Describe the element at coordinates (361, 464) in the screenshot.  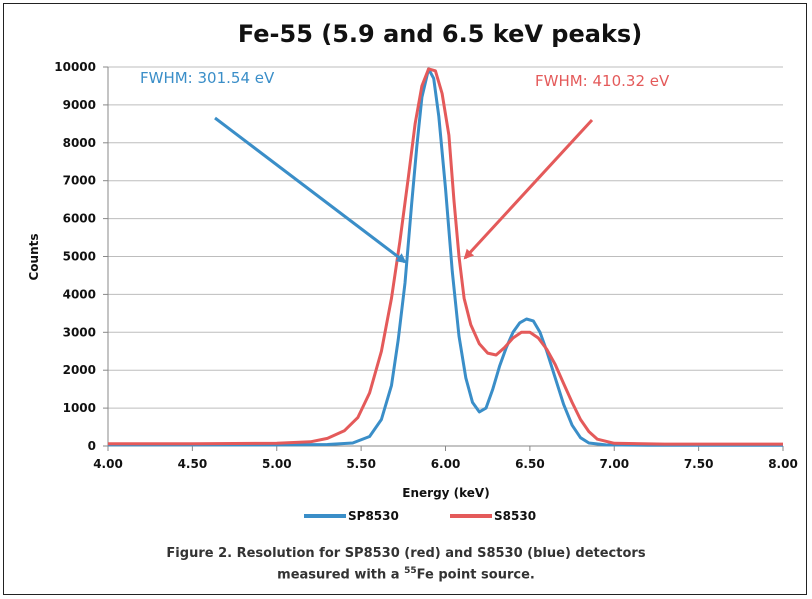
I see `x-tick-label: 5.50` at that location.